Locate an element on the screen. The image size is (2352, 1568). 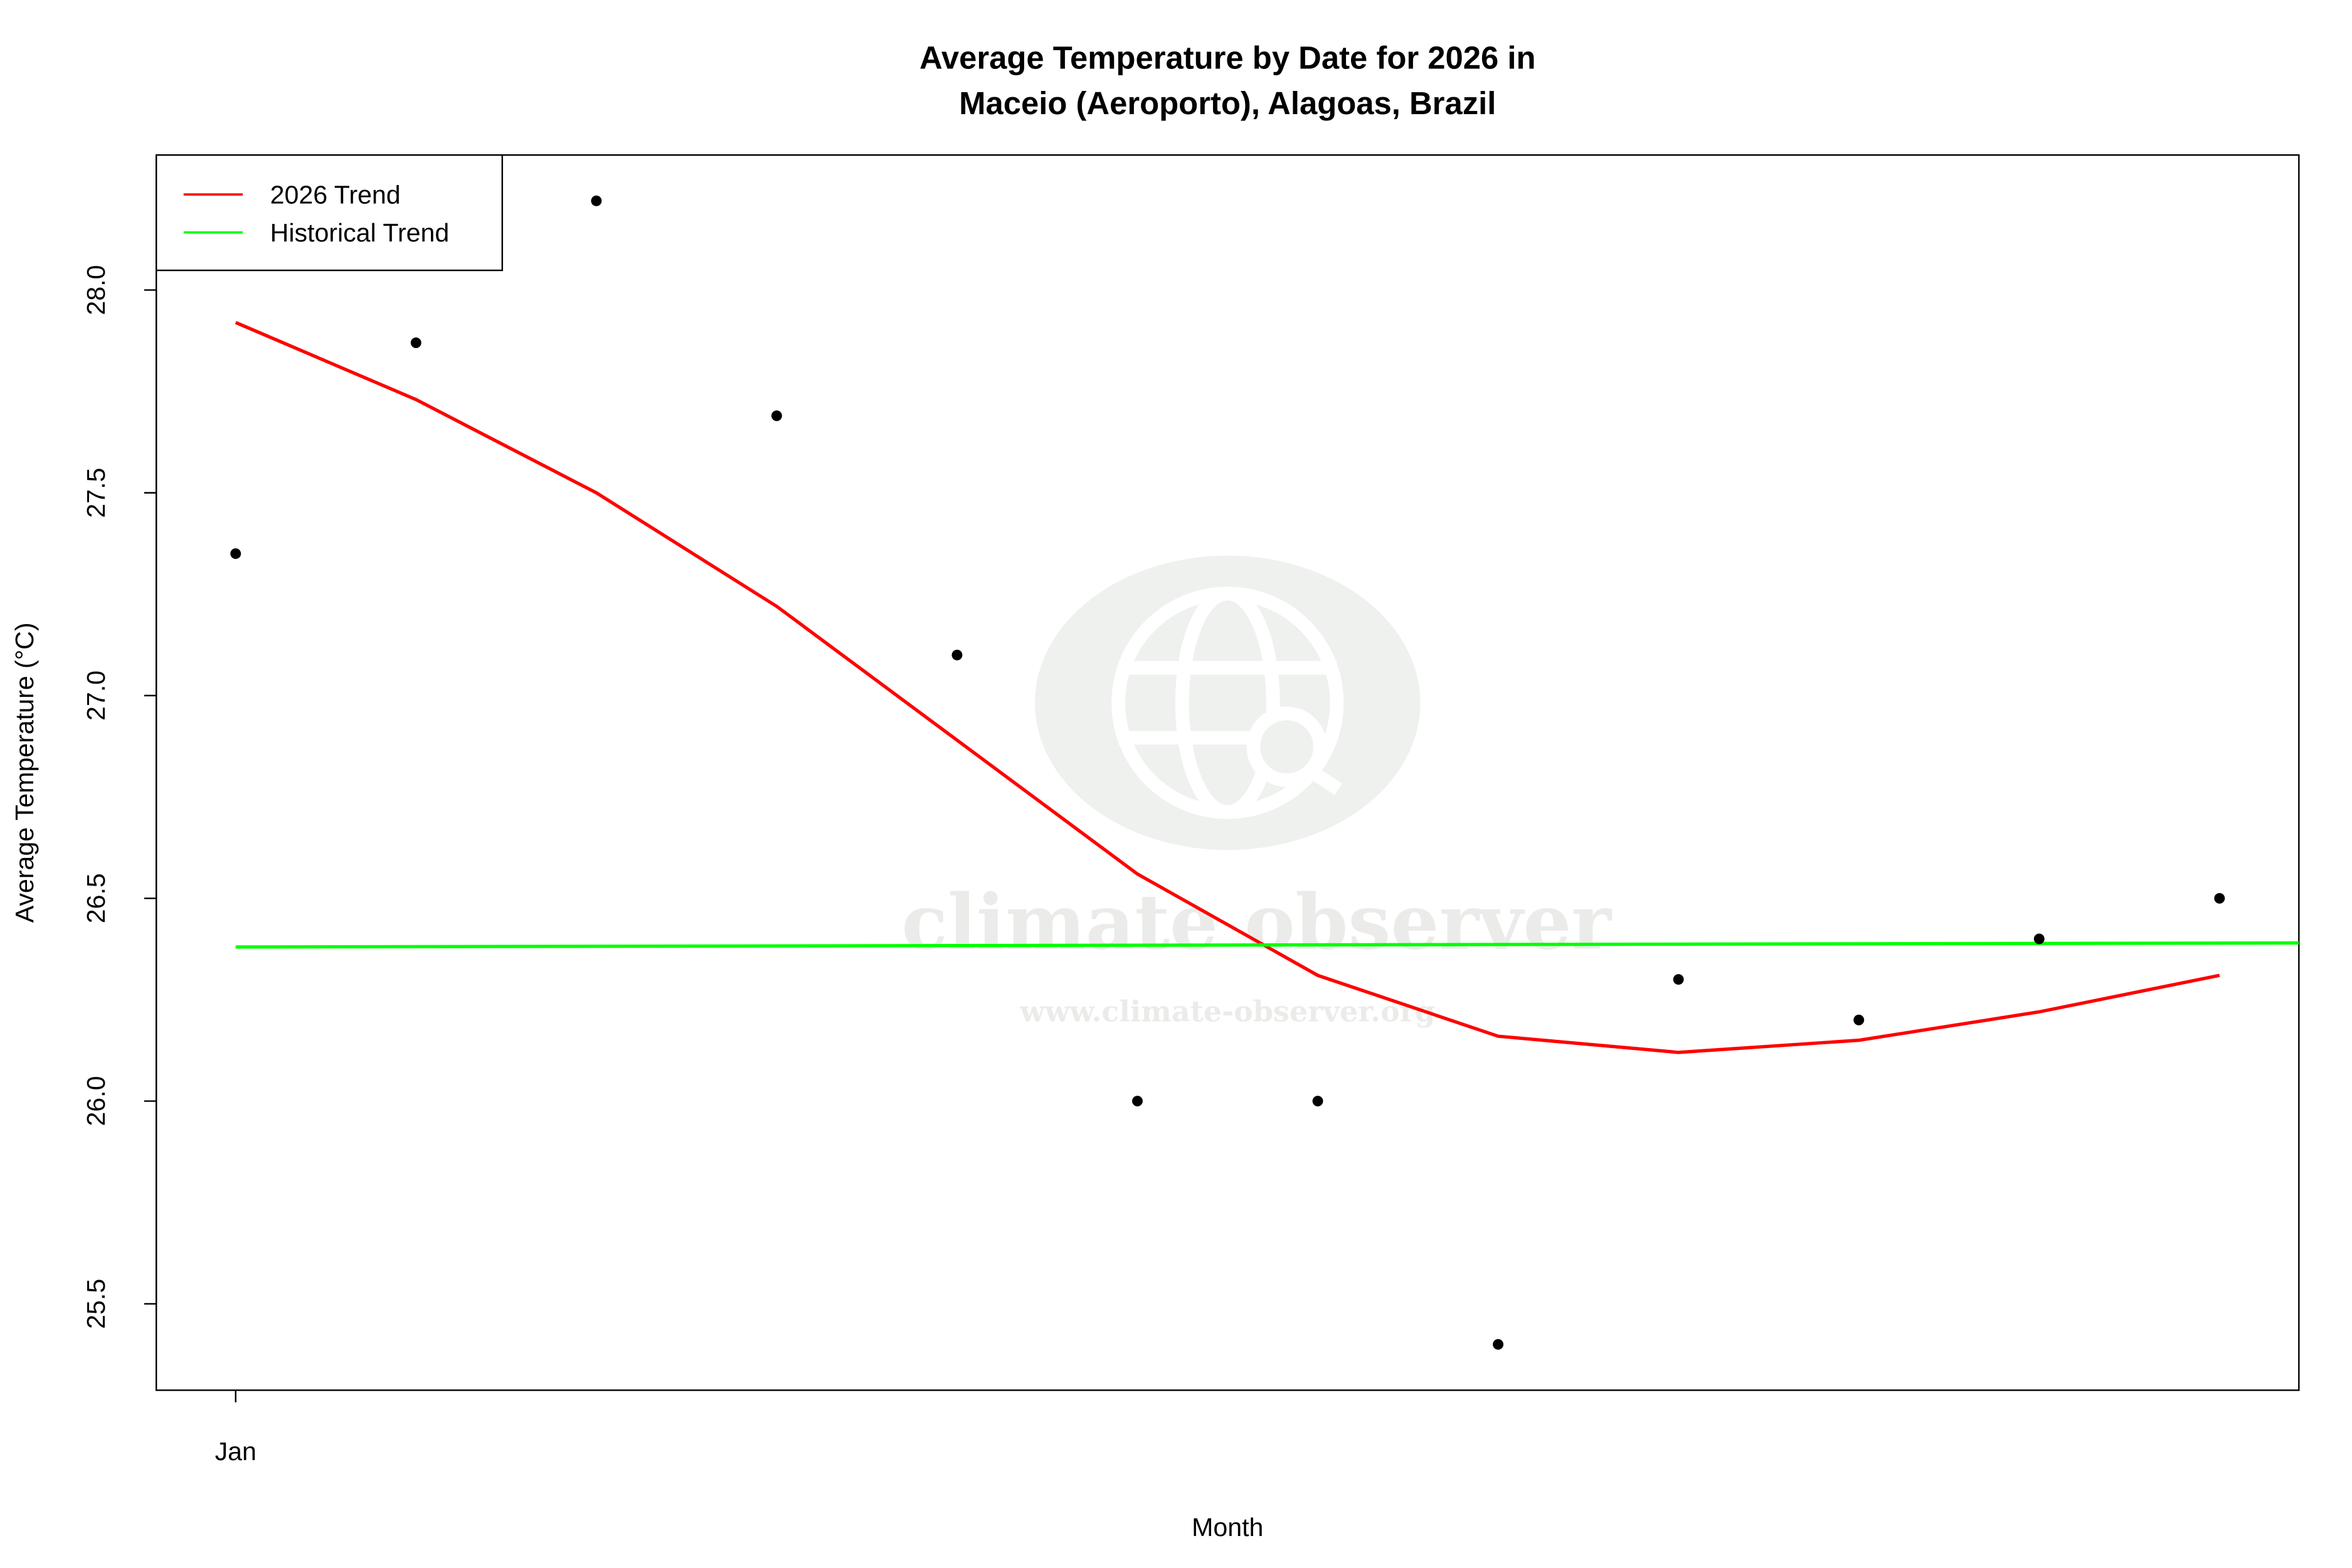
legend-box is located at coordinates (330, 213).